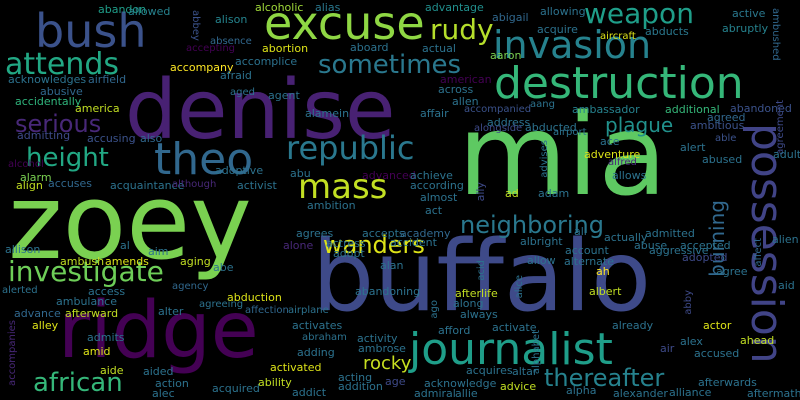  What do you see at coordinates (369, 47) in the screenshot?
I see `word-aboard: aboard` at bounding box center [369, 47].